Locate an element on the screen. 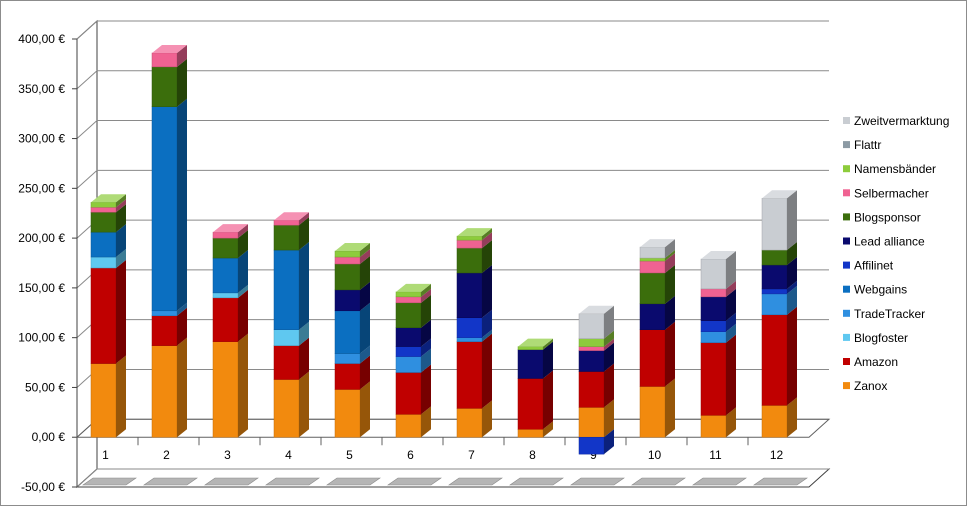 Image resolution: width=967 pixels, height=507 pixels. legend-item: Zweitvermarktung is located at coordinates (896, 121).